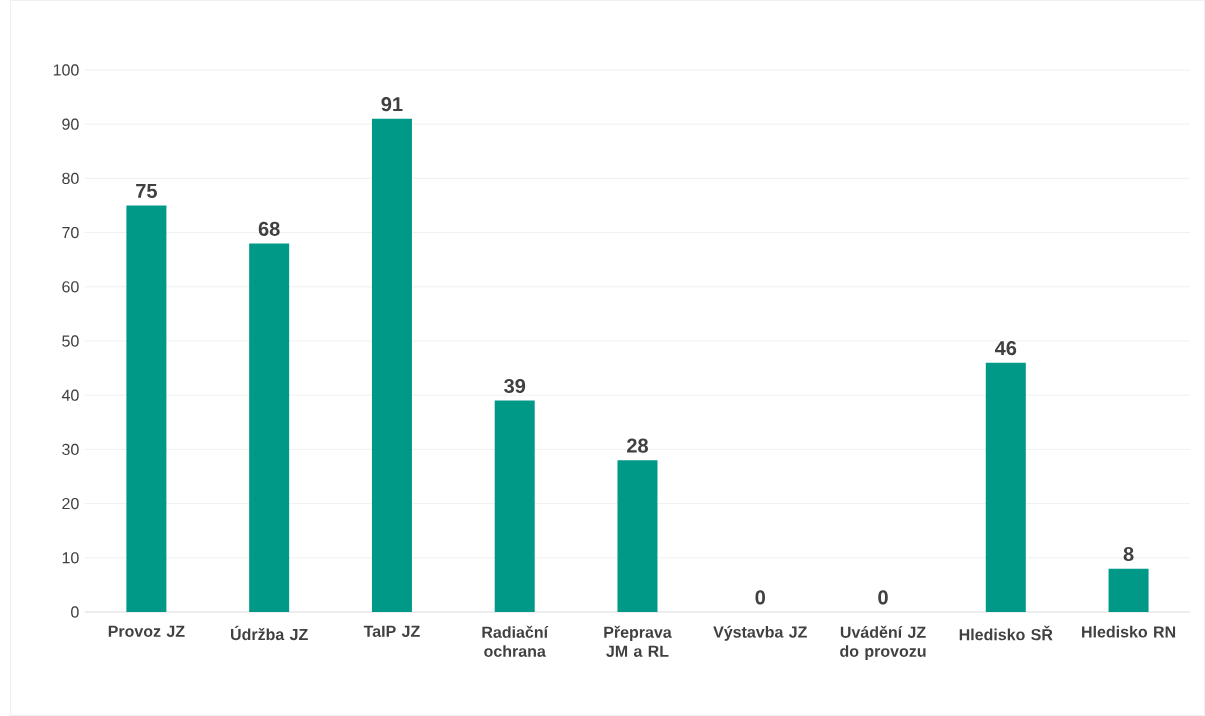 Image resolution: width=1205 pixels, height=716 pixels. Describe the element at coordinates (70, 232) in the screenshot. I see `y-tick-label: 70` at that location.